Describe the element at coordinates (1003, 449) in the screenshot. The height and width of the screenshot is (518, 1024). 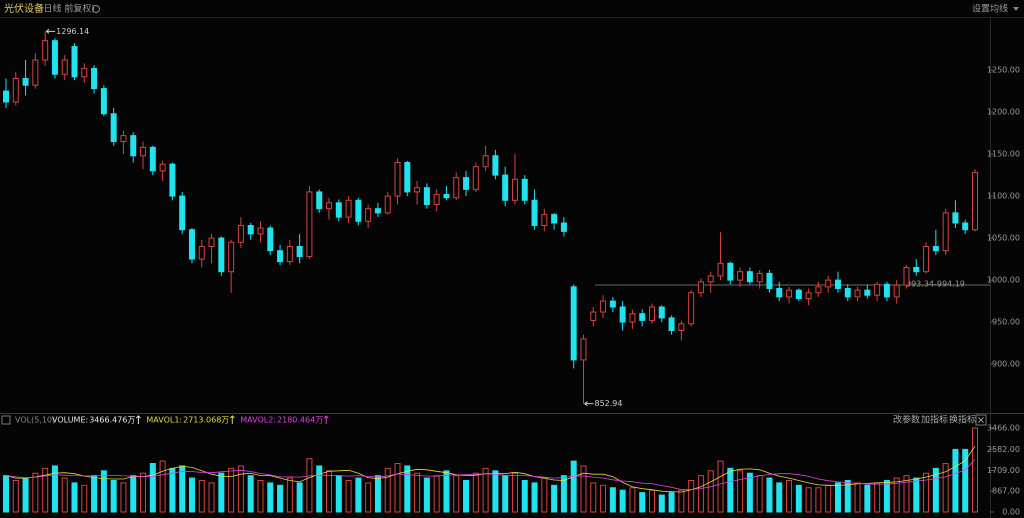
I see `y-tick-label: 2582.00` at that location.